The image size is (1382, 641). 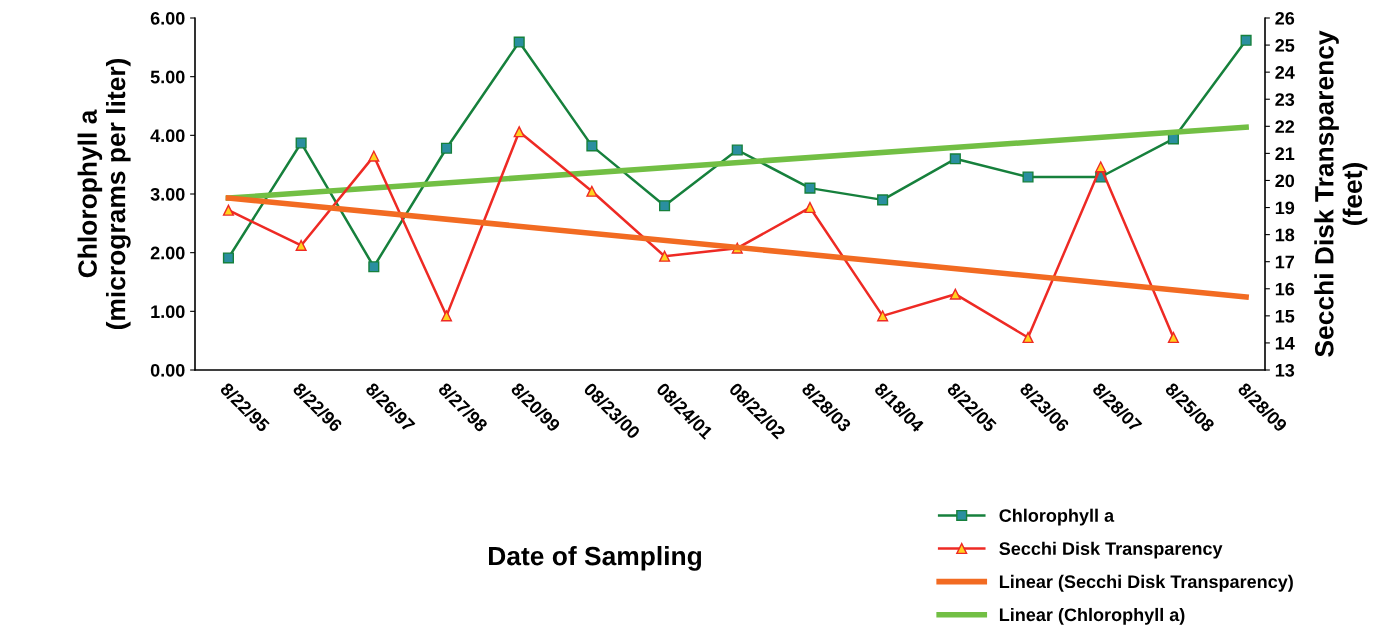 I want to click on y2-tick-label: 13, so click(x=1285, y=370).